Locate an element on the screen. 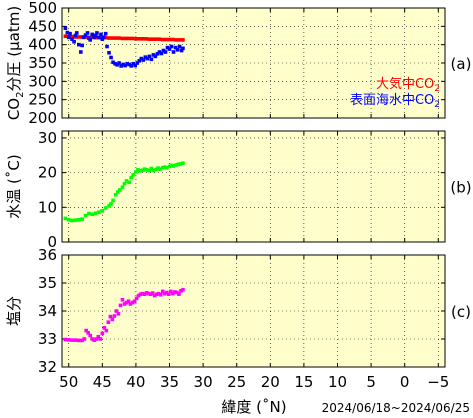 The image size is (473, 418). x-tick-label: 20 is located at coordinates (270, 382).